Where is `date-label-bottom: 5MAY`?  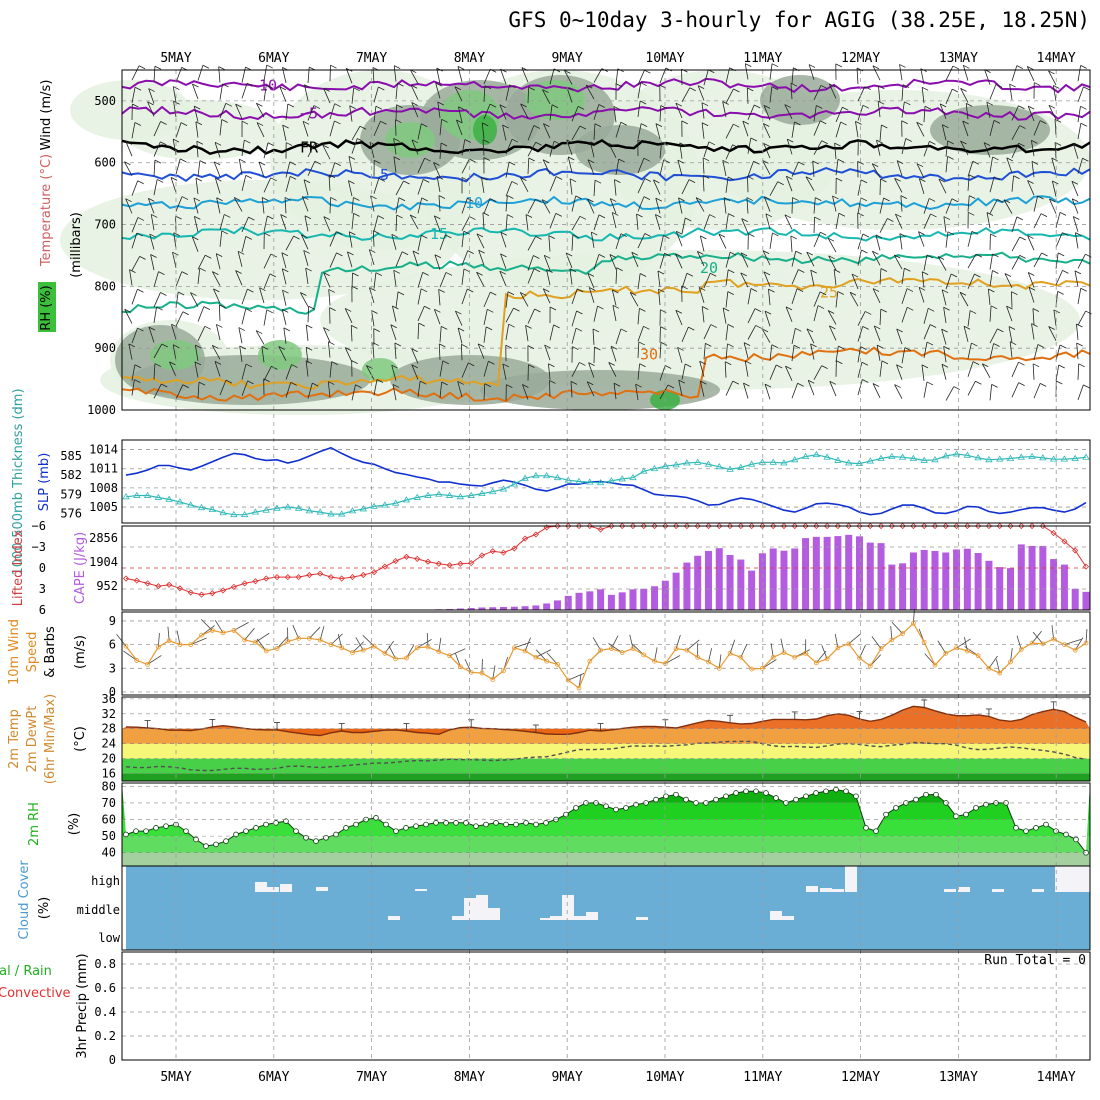
date-label-bottom: 5MAY is located at coordinates (175, 1077).